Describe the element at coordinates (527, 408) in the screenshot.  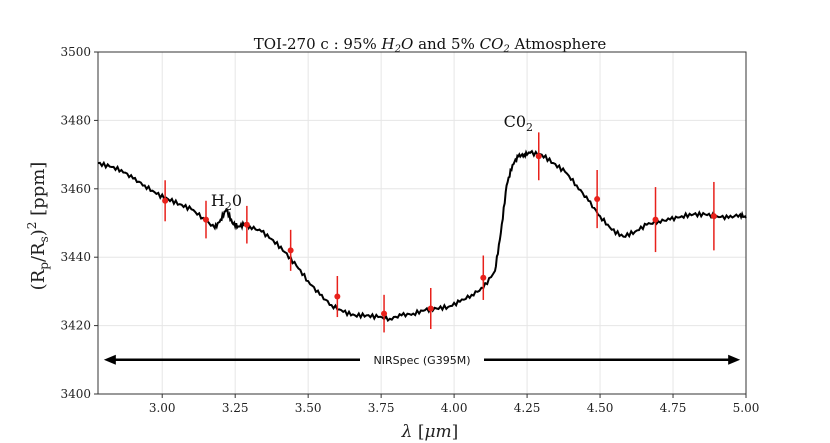
I see `x-tick-label: 4.25` at that location.